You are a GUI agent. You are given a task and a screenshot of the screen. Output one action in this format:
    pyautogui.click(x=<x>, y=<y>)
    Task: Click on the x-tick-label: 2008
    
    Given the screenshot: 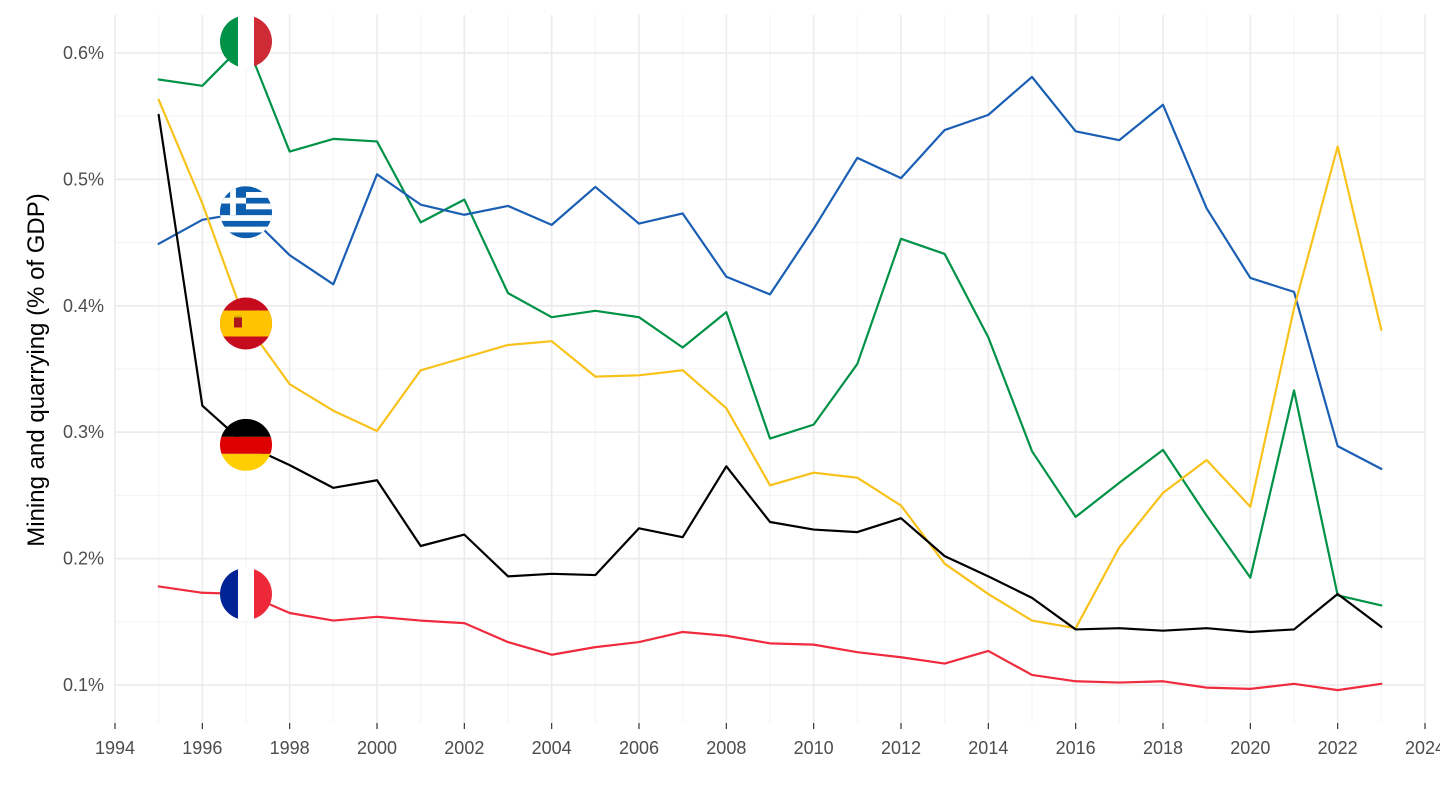 What is the action you would take?
    pyautogui.click(x=726, y=748)
    